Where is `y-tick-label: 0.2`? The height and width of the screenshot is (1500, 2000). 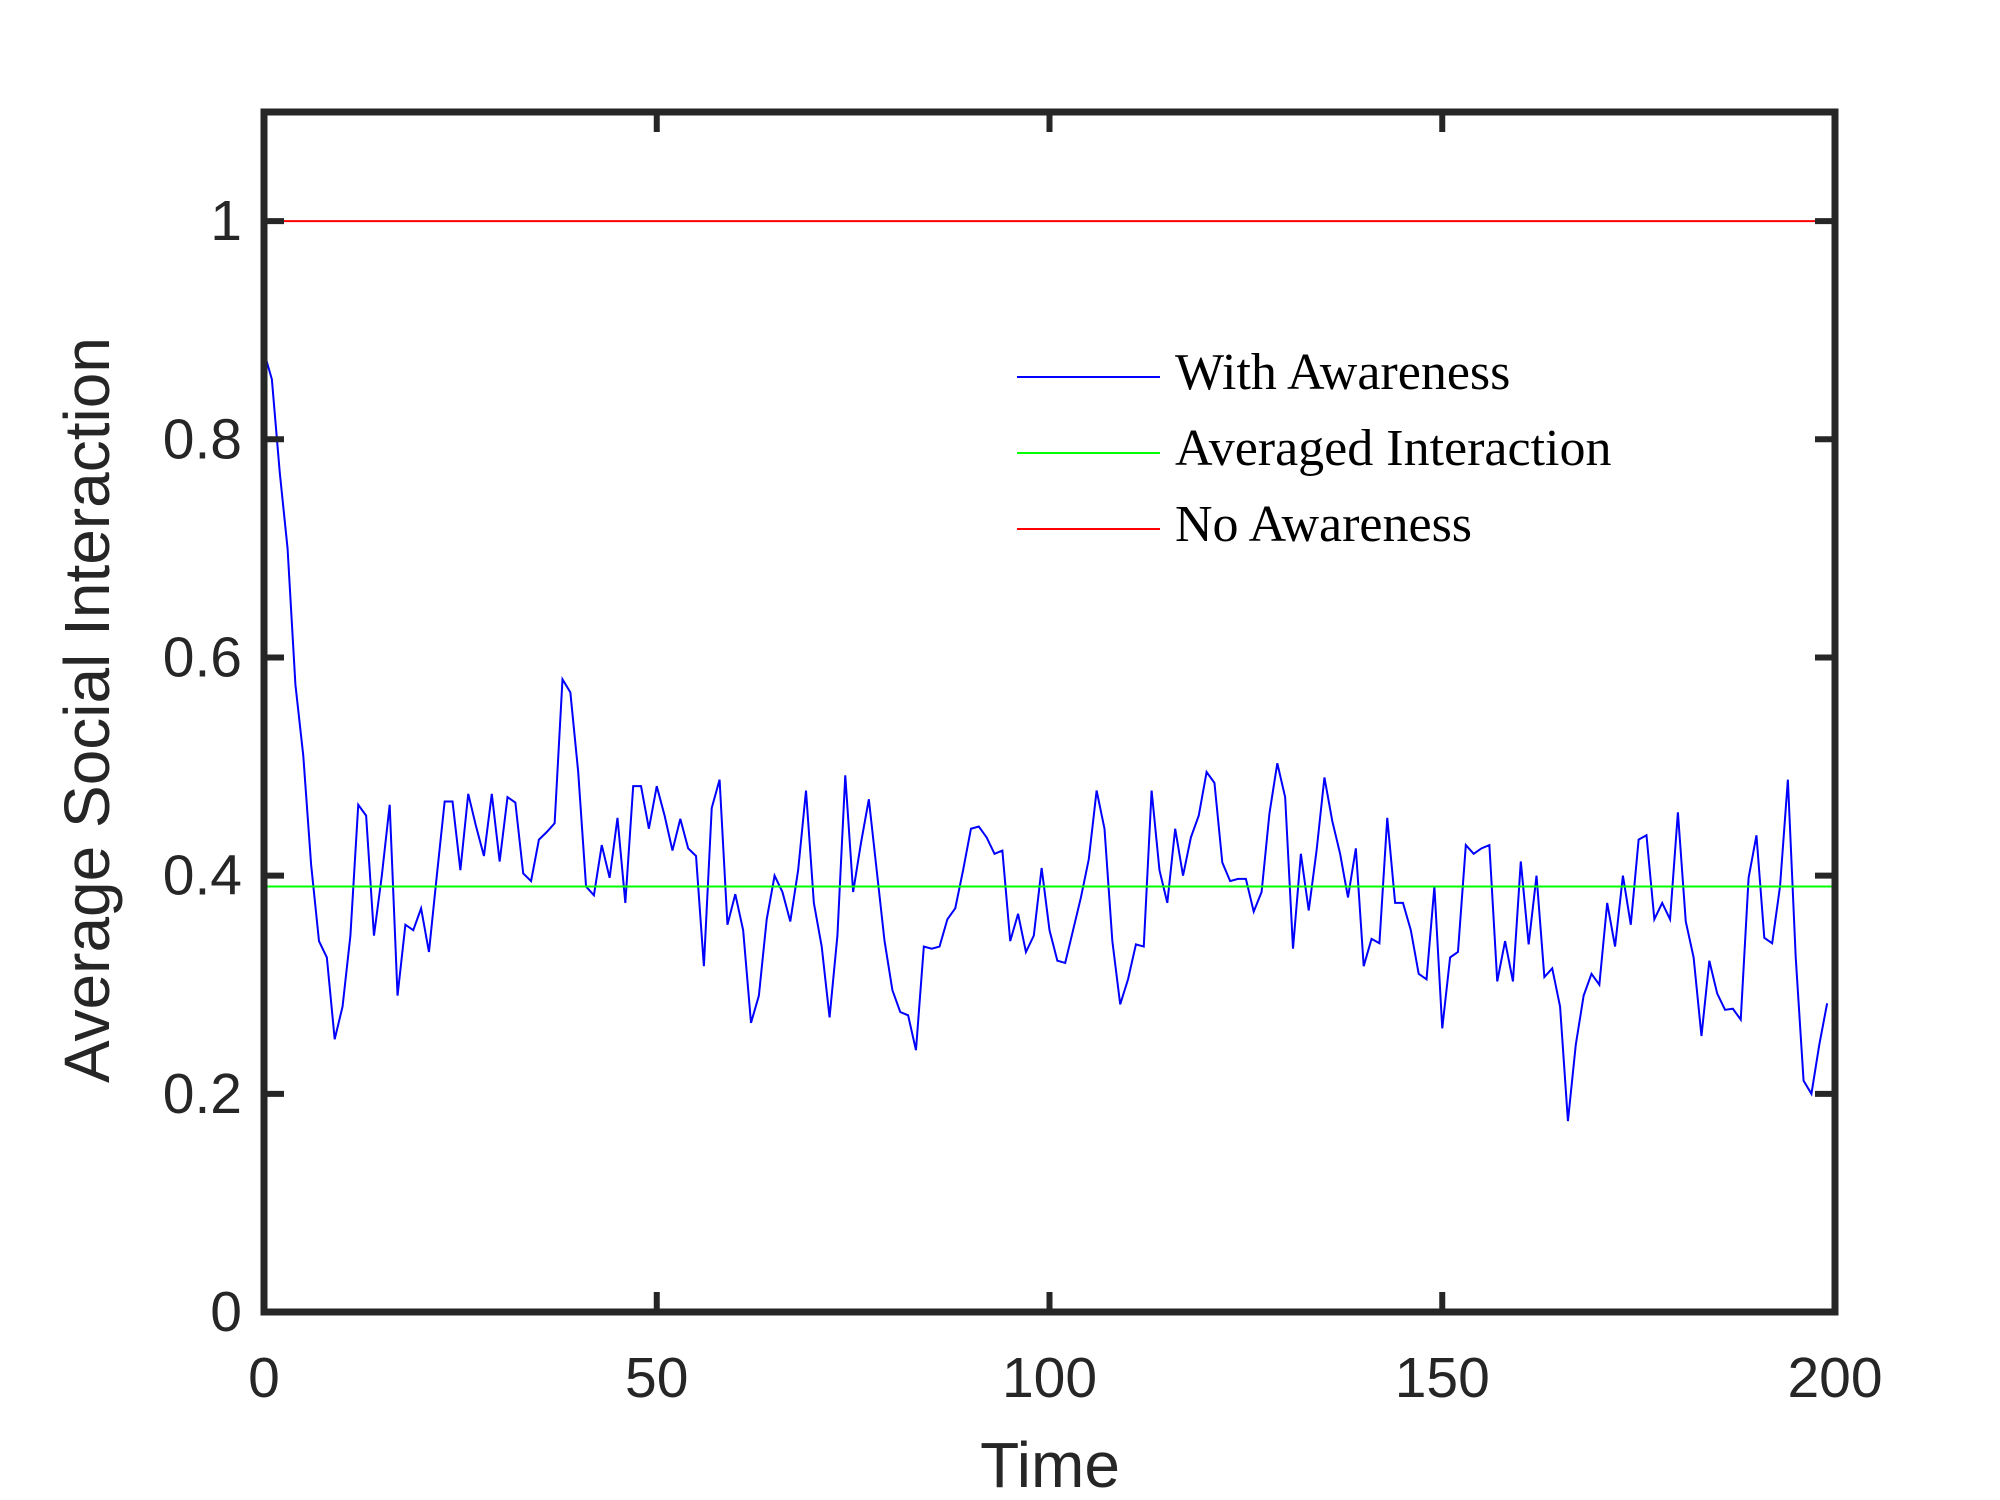
y-tick-label: 0.2 is located at coordinates (202, 1094).